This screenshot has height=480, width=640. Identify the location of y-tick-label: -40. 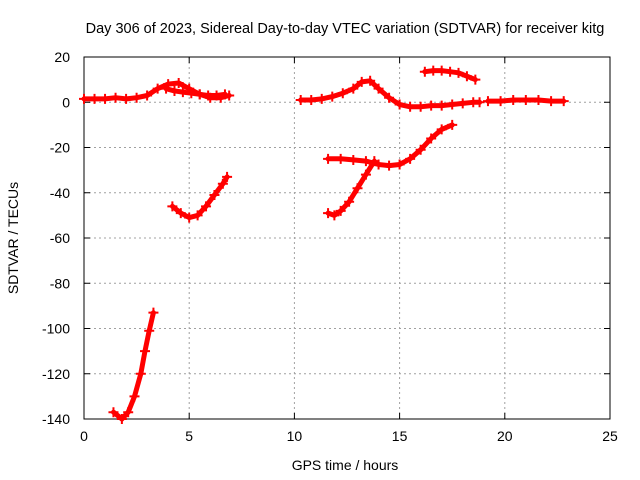
(60, 193).